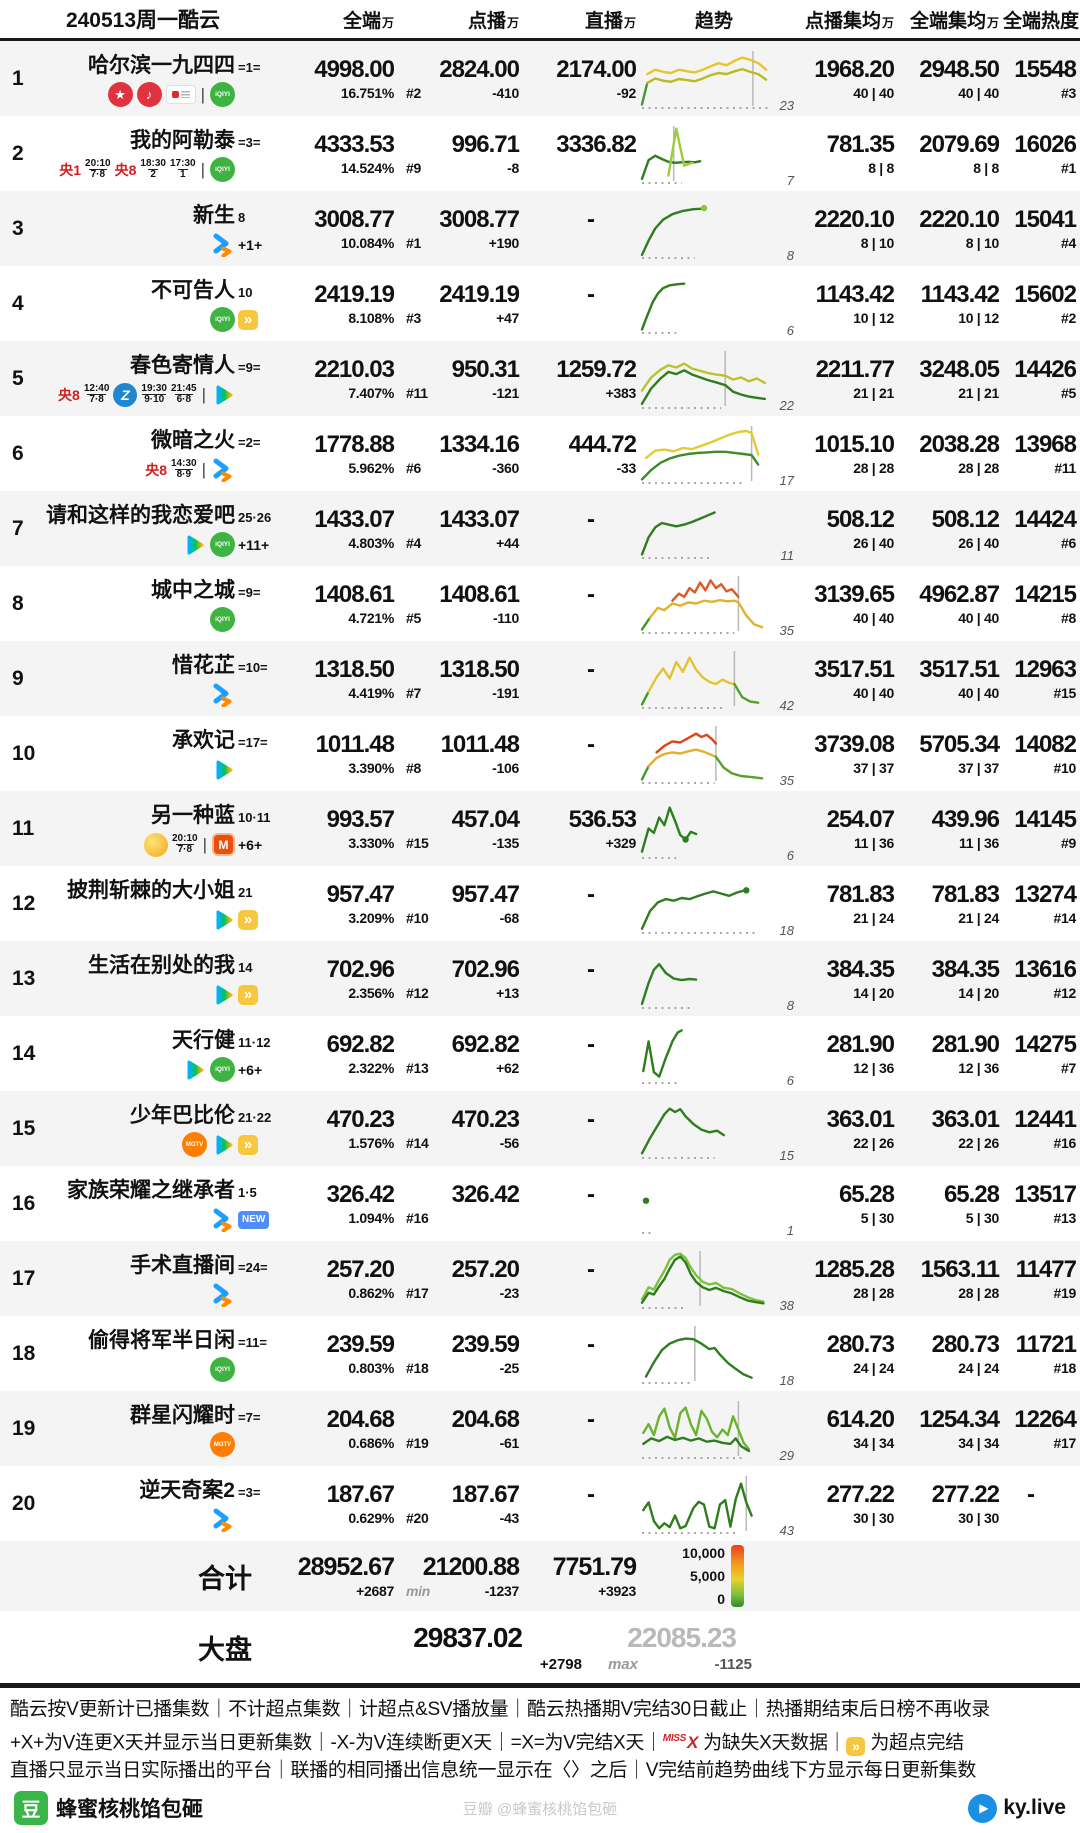 Image resolution: width=1080 pixels, height=1833 pixels. What do you see at coordinates (703, 1576) in the screenshot?
I see `heat-scale-labels: 10,000 5,000 0` at bounding box center [703, 1576].